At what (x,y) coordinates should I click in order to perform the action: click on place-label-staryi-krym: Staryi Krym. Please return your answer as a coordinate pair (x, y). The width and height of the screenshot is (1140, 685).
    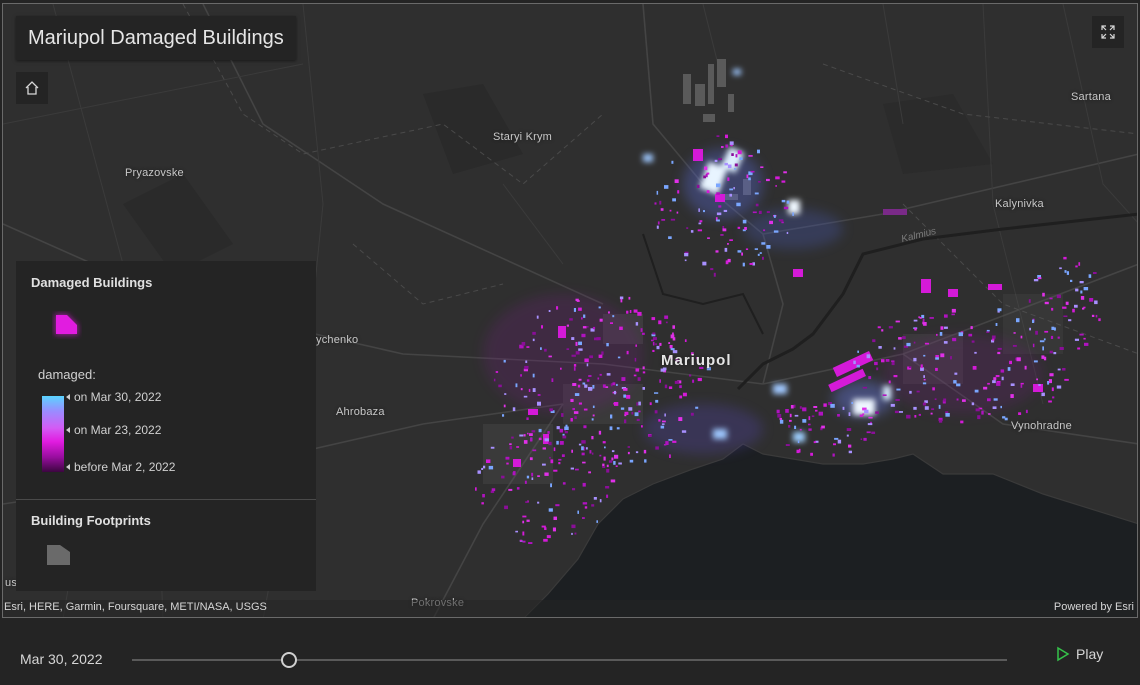
    Looking at the image, I should click on (523, 137).